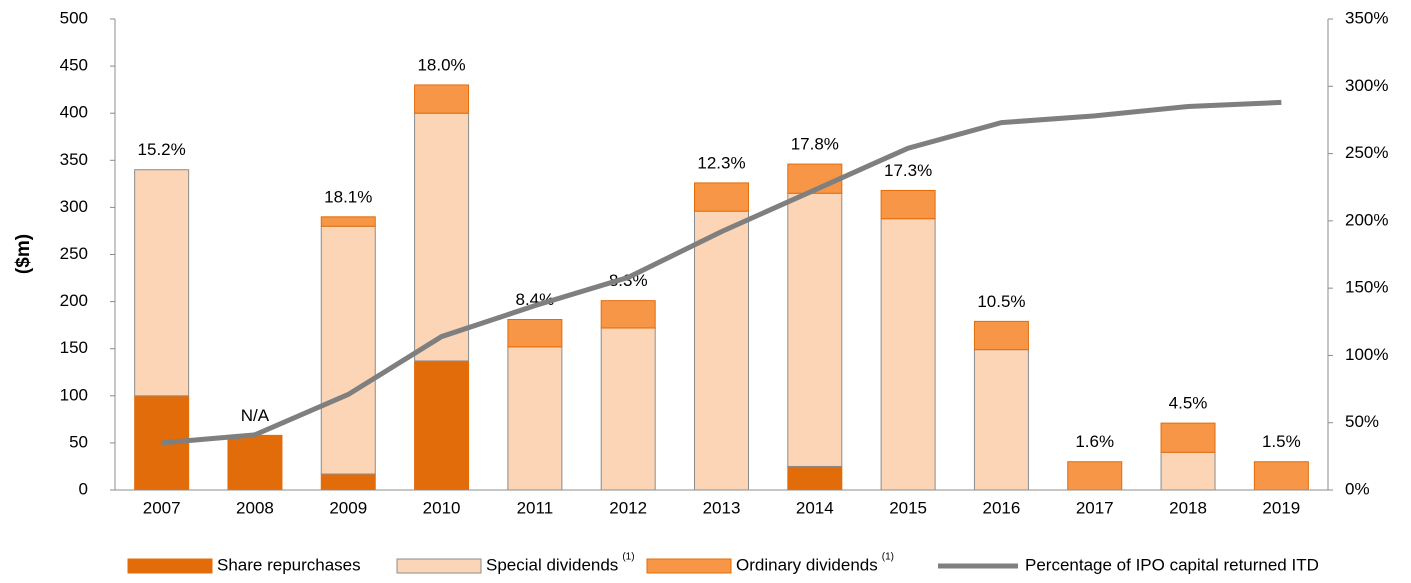 The height and width of the screenshot is (583, 1411). What do you see at coordinates (535, 507) in the screenshot?
I see `x-tick-label: 2011` at bounding box center [535, 507].